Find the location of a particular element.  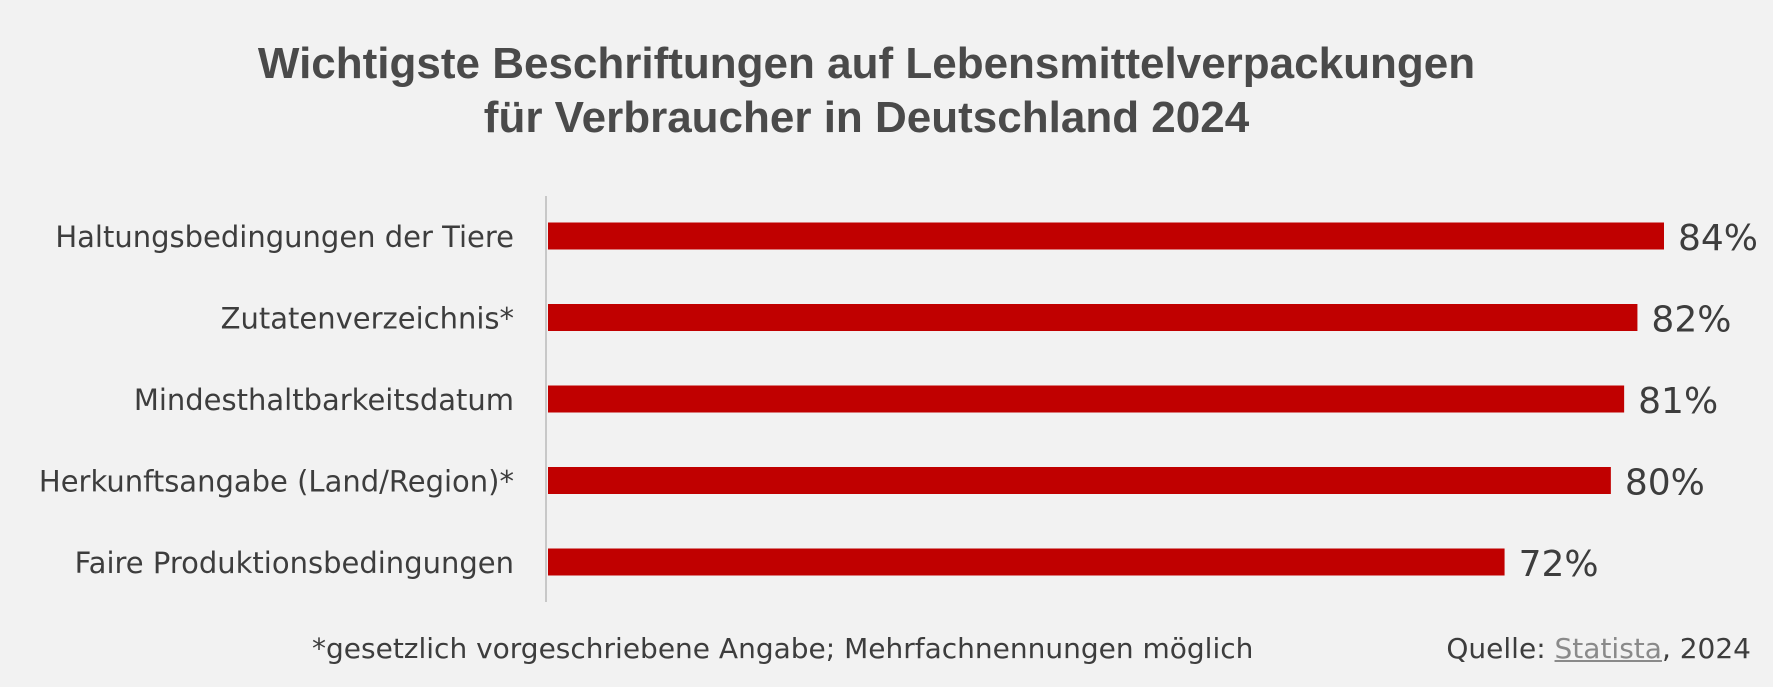

chart-title-line-2: für Verbraucher in Deutschland 2024 is located at coordinates (866, 117).